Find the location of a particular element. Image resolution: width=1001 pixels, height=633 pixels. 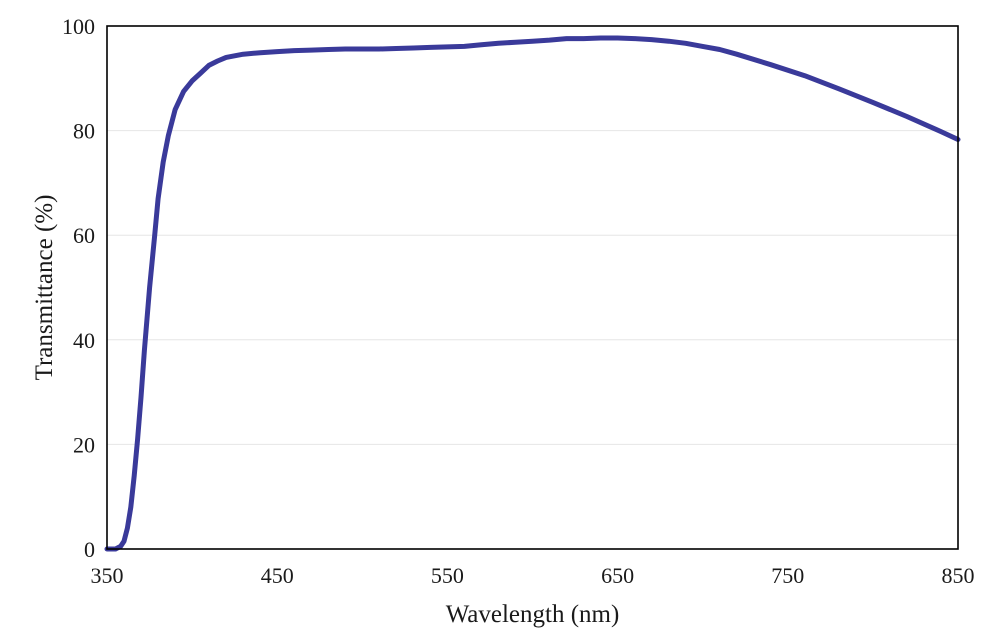

x-tick-label: 750 is located at coordinates (787, 575).